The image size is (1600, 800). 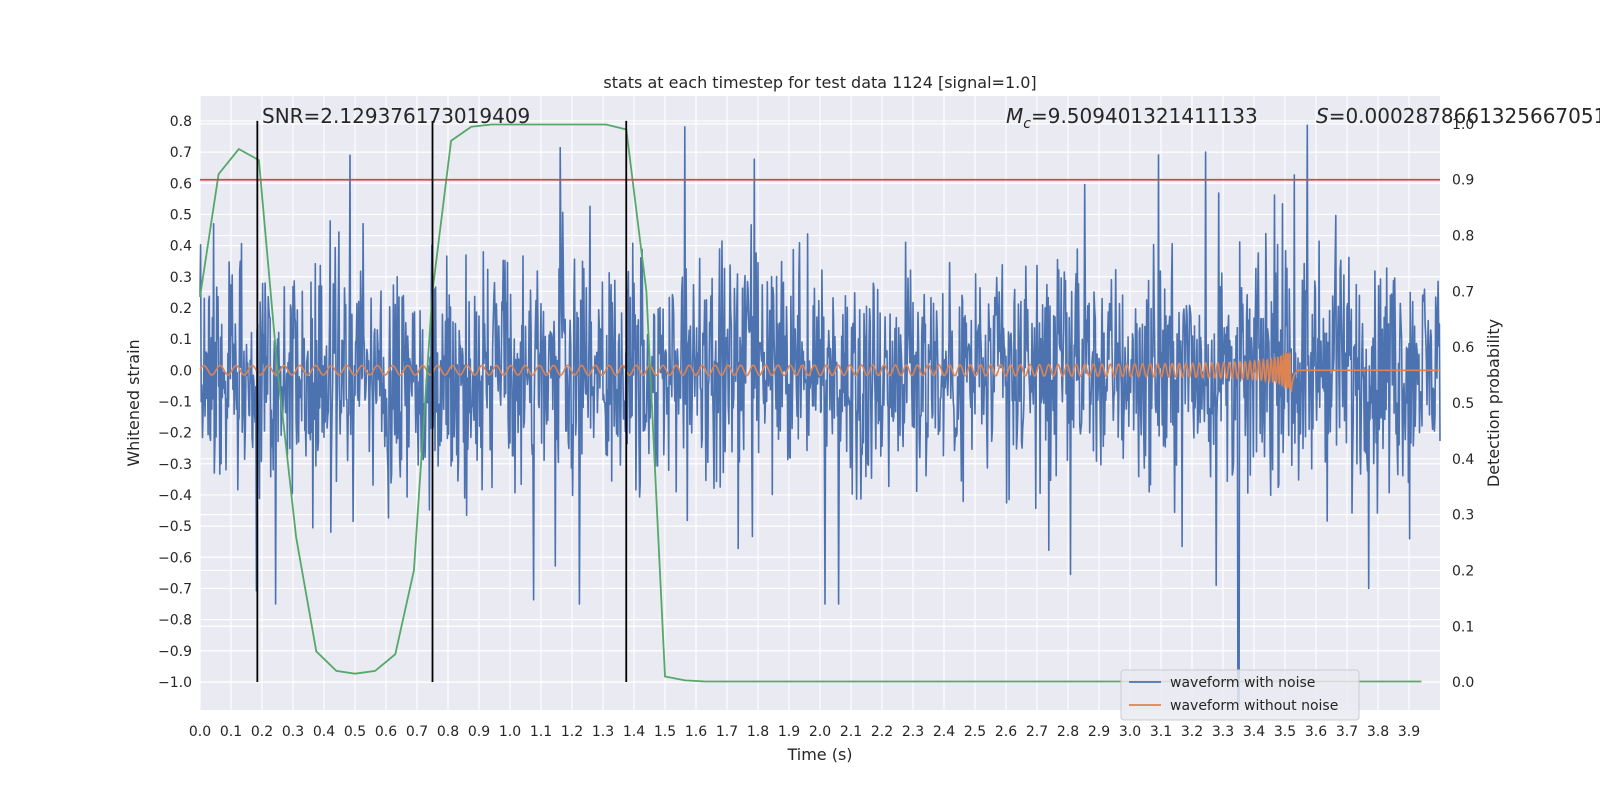 I want to click on y2-tick-label: 0.5, so click(x=1463, y=404).